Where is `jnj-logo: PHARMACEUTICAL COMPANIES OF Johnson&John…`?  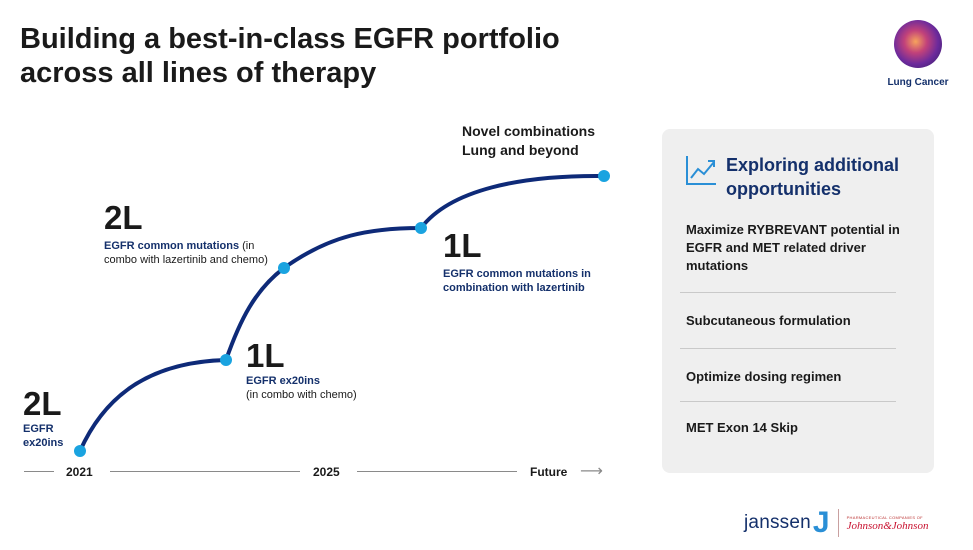
jnj-logo: PHARMACEUTICAL COMPANIES OF Johnson&John… is located at coordinates (888, 523).